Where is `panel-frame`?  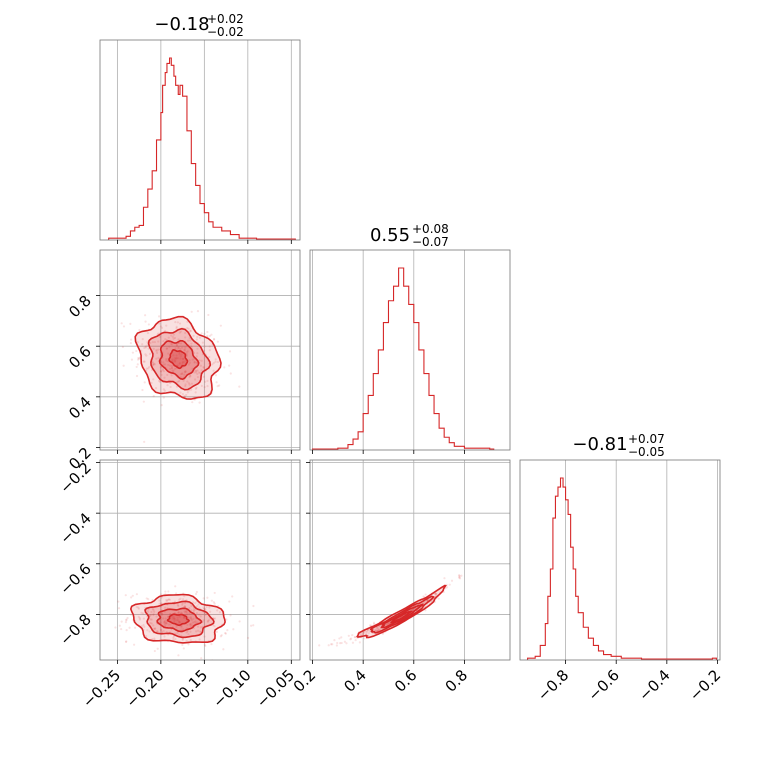 panel-frame is located at coordinates (200, 560).